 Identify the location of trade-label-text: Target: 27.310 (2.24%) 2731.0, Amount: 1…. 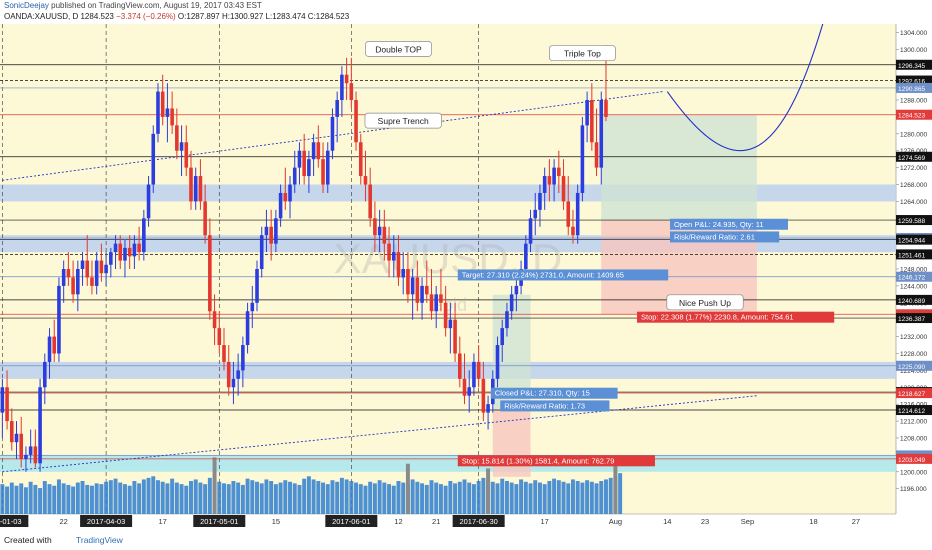
(543, 274).